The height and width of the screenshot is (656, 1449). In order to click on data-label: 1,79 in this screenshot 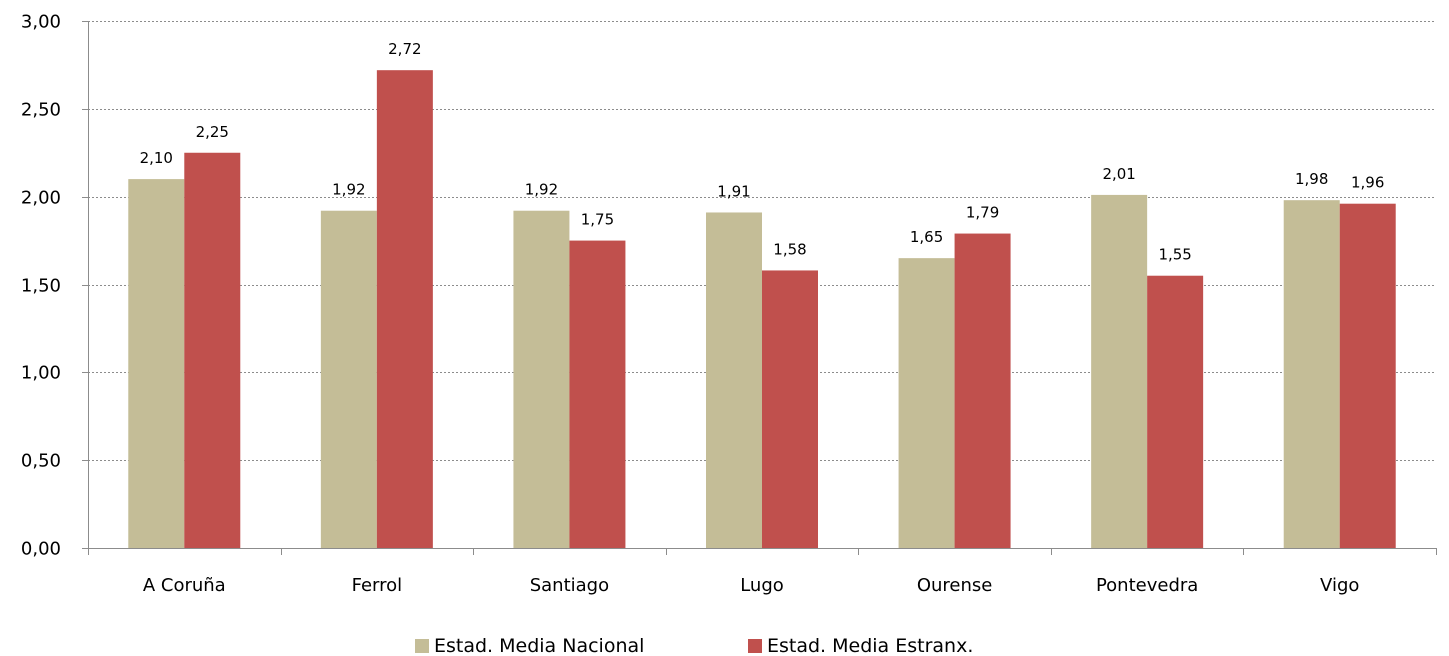, I will do `click(982, 213)`.